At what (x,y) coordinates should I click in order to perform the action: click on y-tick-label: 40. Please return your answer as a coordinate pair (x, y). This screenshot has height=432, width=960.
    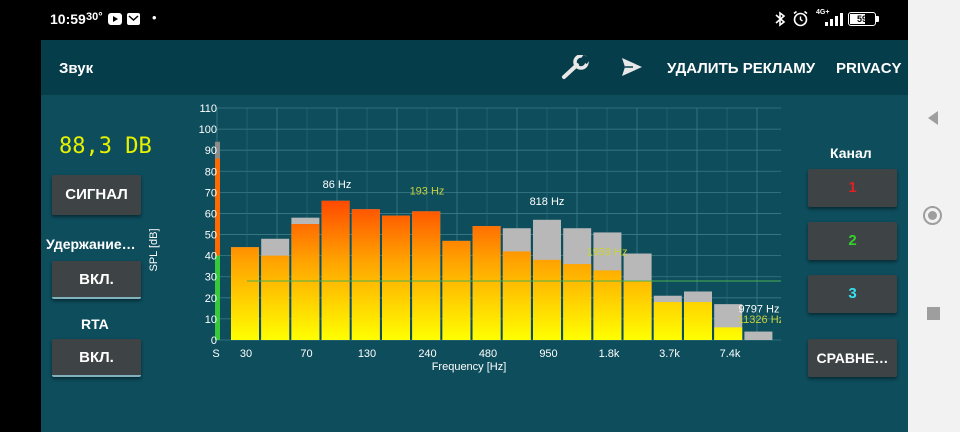
    Looking at the image, I should click on (211, 257).